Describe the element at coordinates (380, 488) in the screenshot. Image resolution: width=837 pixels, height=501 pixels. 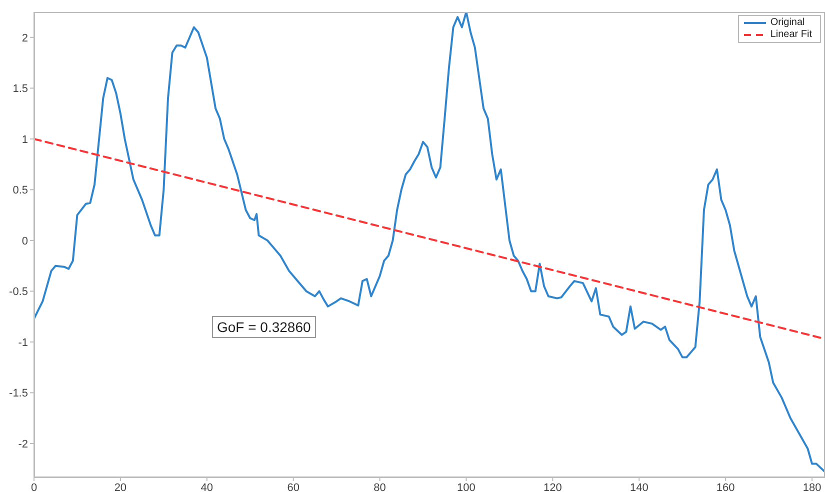
I see `x-tick-label: 80` at that location.